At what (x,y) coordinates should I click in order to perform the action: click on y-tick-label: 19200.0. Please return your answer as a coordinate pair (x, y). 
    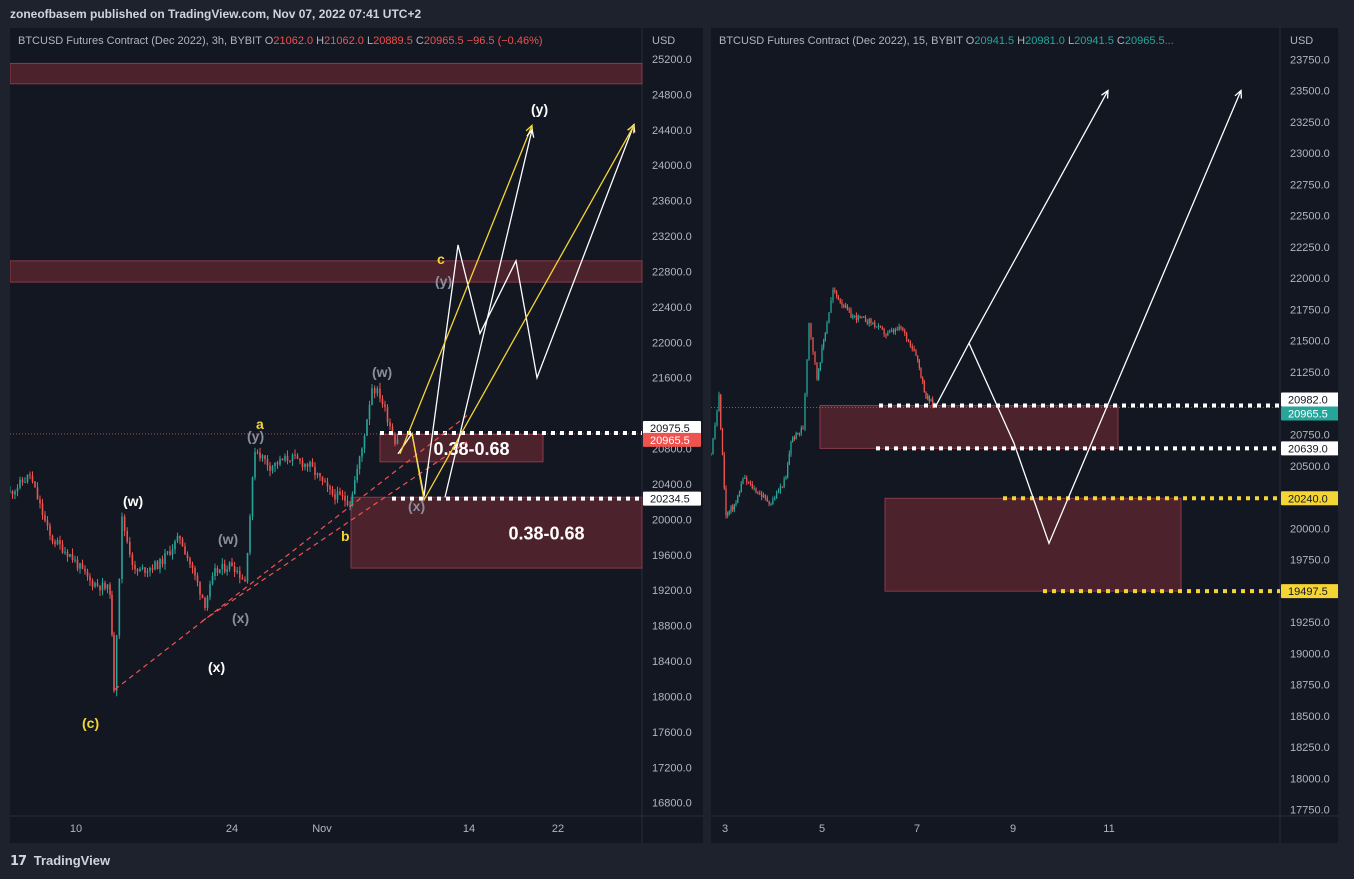
    Looking at the image, I should click on (672, 591).